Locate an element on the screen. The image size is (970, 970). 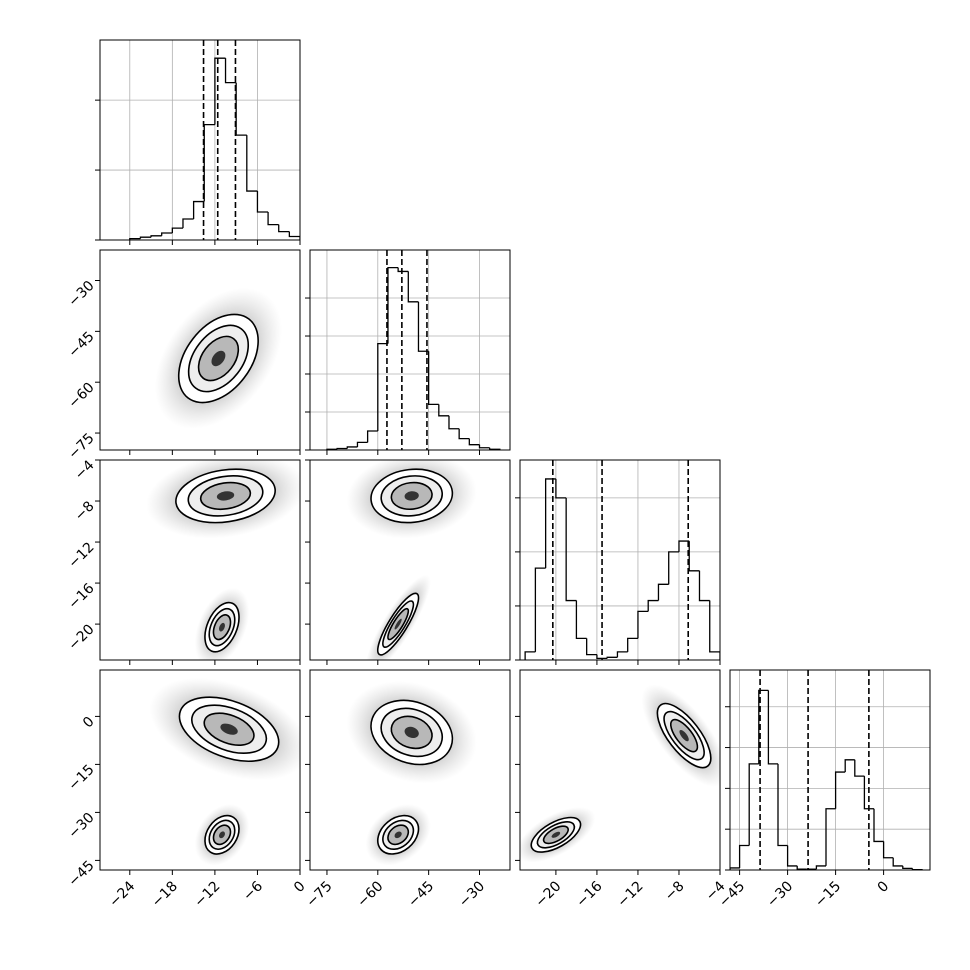
x-tick-label: −30 is located at coordinates (472, 894).